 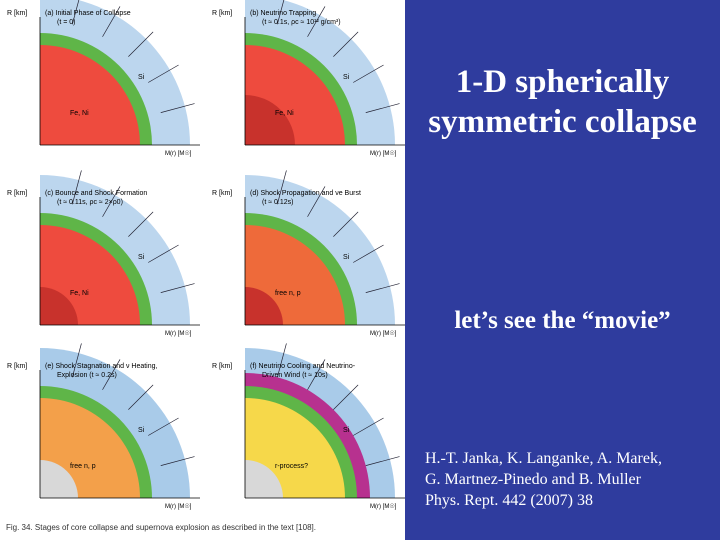 I want to click on panel-title: (b) Neutrino Trapping, so click(x=283, y=13).